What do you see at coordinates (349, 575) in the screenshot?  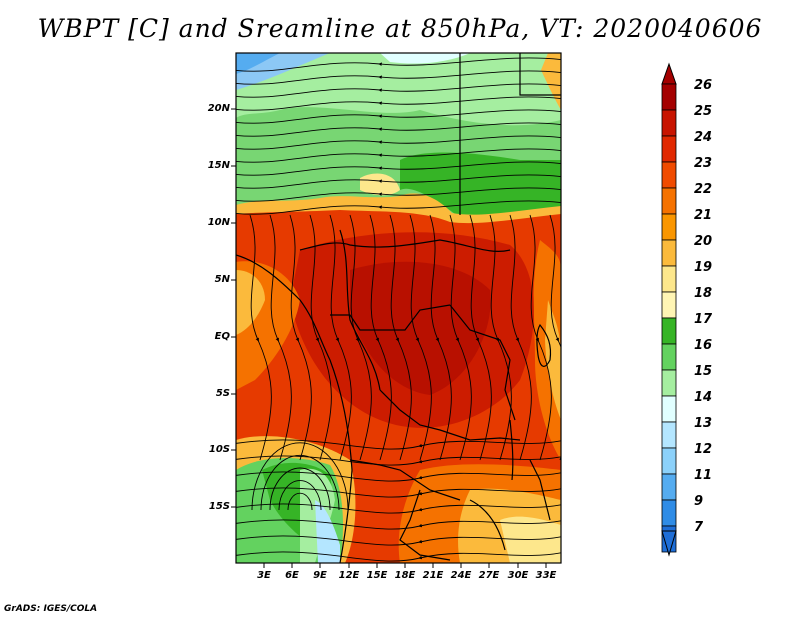 I see `lon-label: 12E` at bounding box center [349, 575].